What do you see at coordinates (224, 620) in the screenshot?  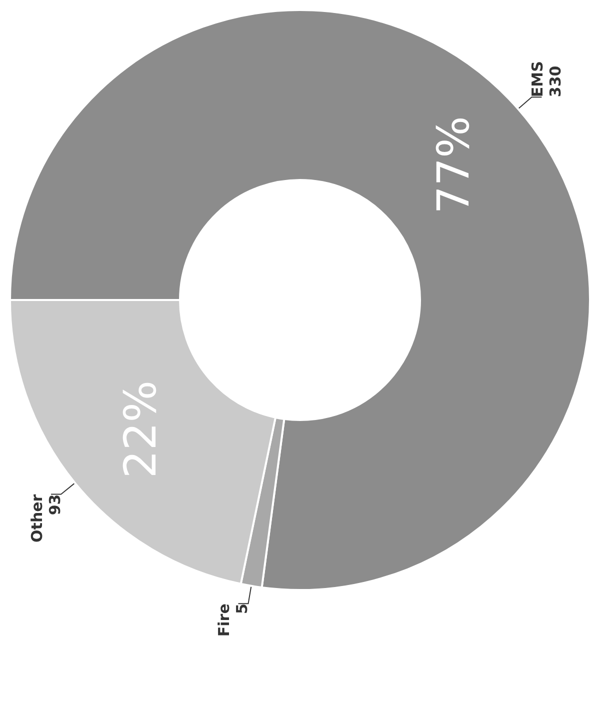 I see `slice-label: Fire` at bounding box center [224, 620].